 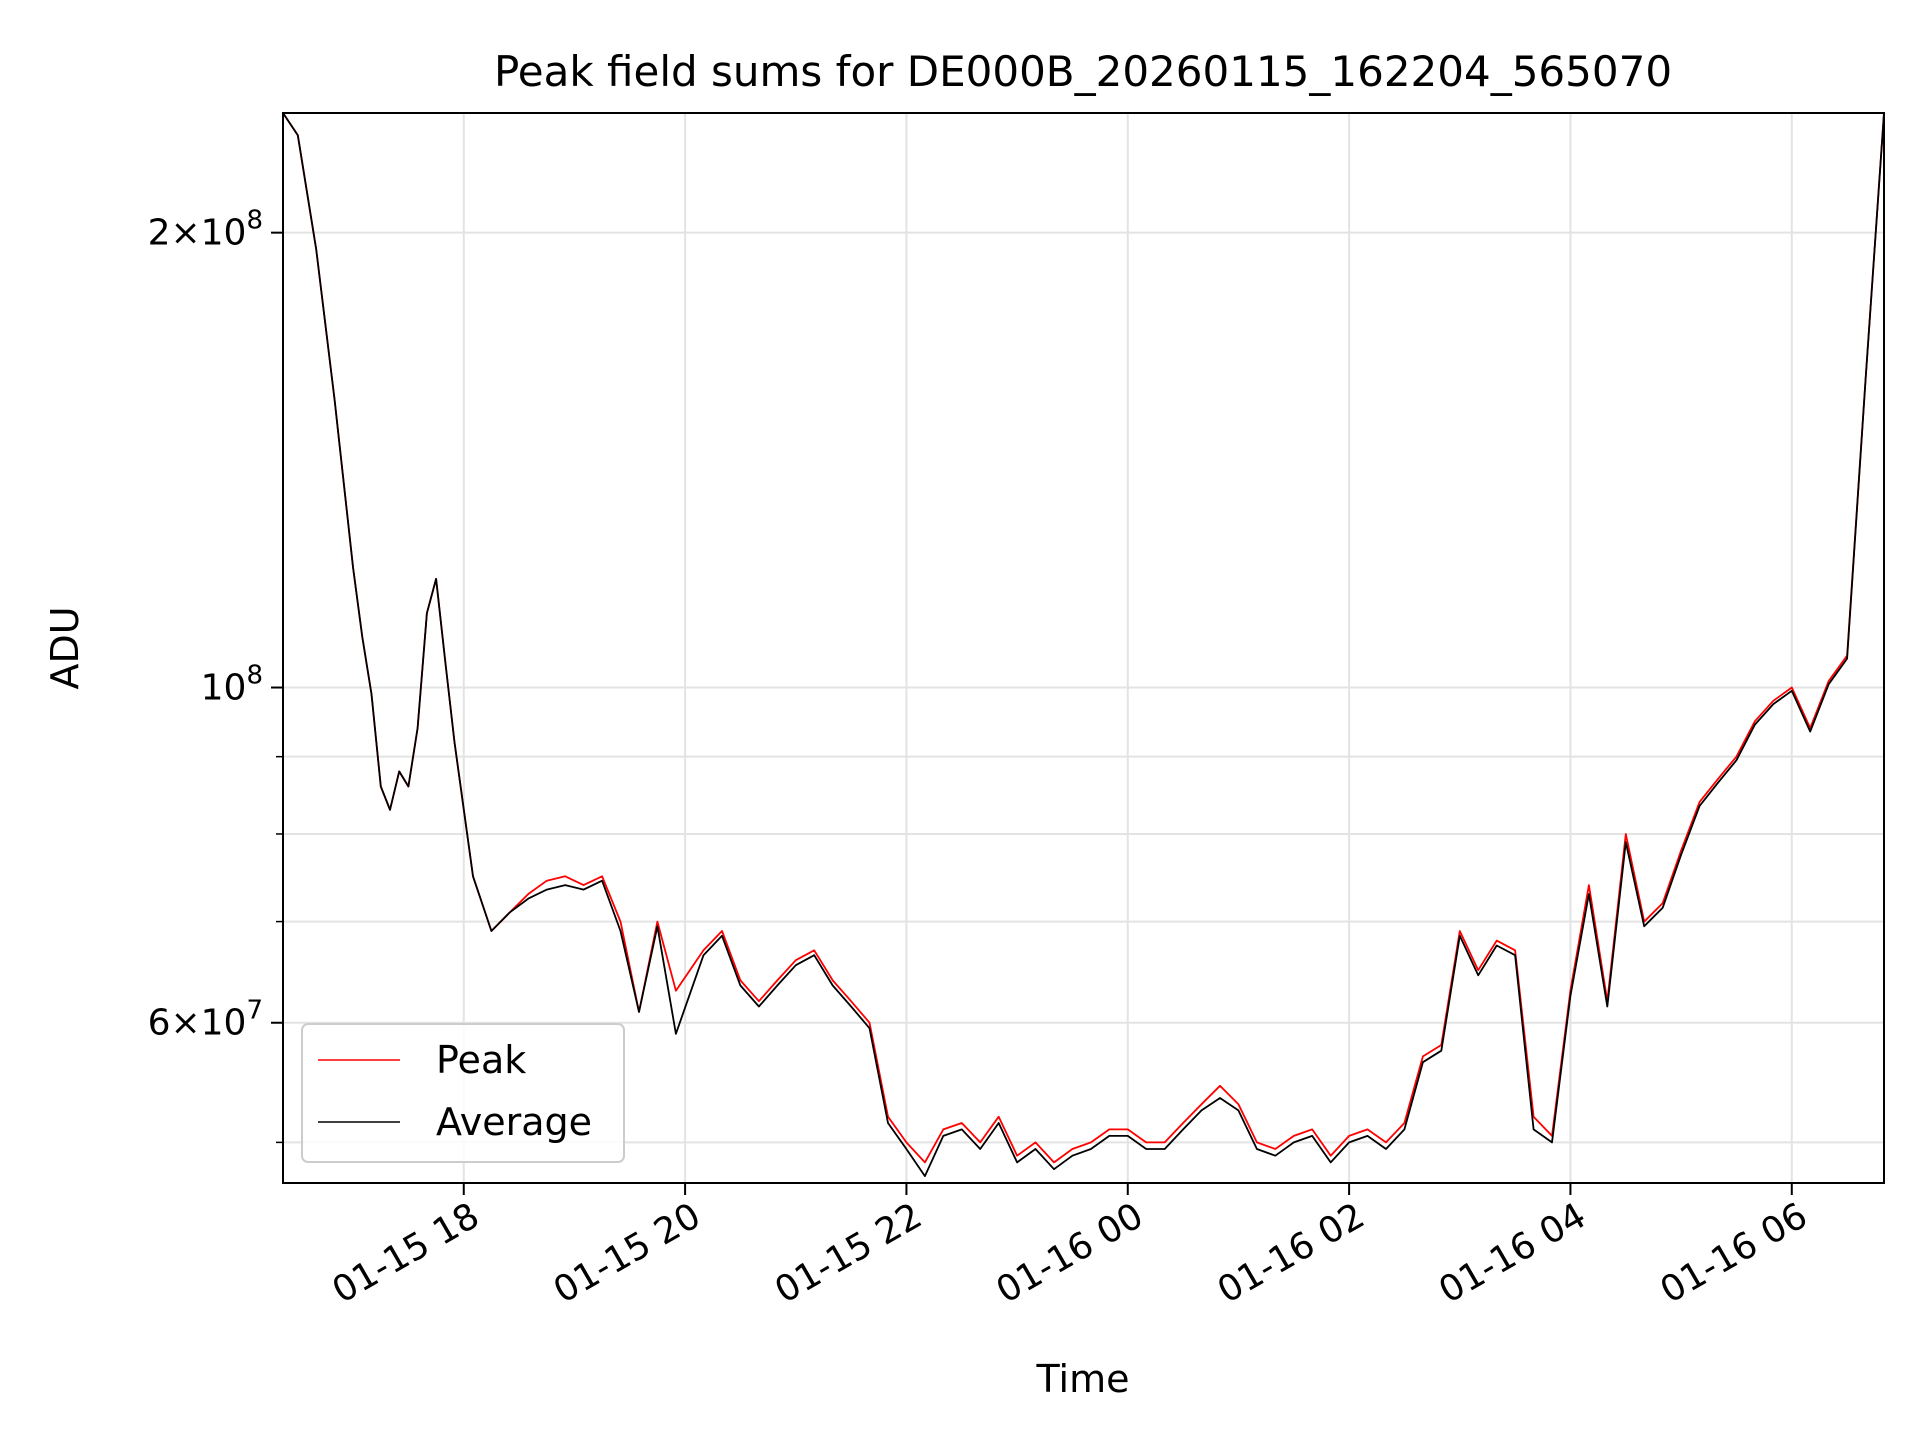 What do you see at coordinates (65, 647) in the screenshot?
I see `y-axis-label: ADU` at bounding box center [65, 647].